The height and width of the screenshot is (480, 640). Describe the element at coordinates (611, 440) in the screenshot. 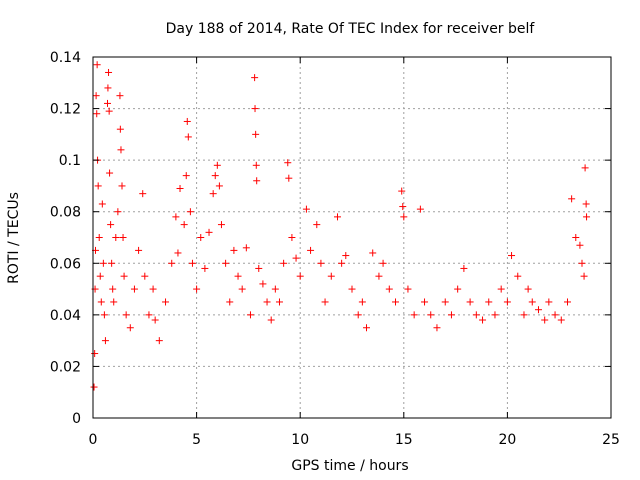

I see `x-tick-label: 25` at that location.